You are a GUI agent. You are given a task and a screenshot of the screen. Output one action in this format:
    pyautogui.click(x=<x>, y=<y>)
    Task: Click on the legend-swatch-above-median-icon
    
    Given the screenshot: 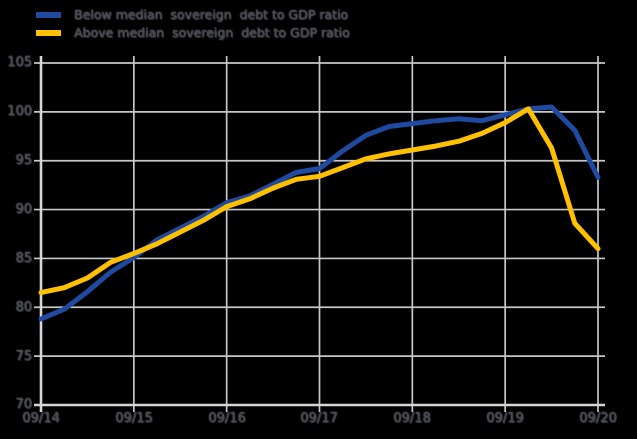 What is the action you would take?
    pyautogui.click(x=48, y=33)
    